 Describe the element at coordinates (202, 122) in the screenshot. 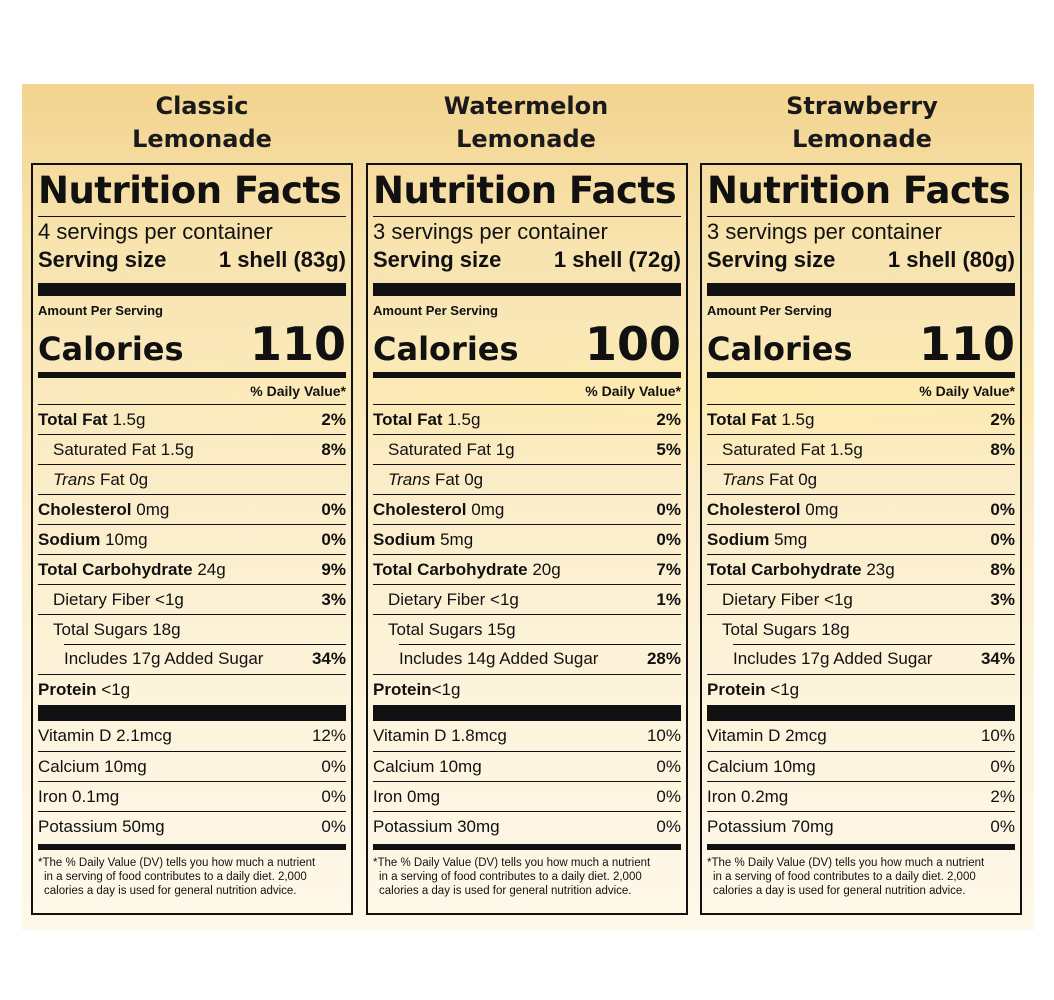

I see `product-heading-classic: Classic Lemonade` at that location.